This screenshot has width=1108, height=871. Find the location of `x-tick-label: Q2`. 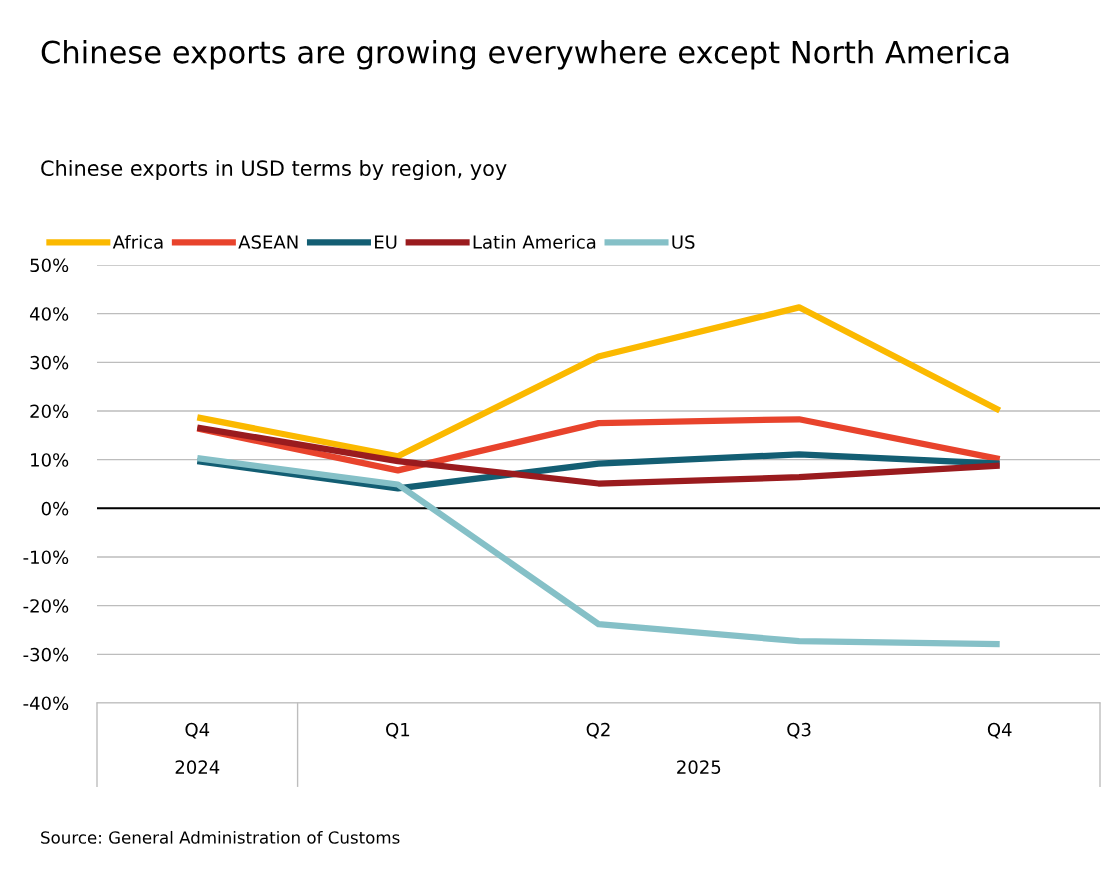

x-tick-label: Q2 is located at coordinates (598, 730).